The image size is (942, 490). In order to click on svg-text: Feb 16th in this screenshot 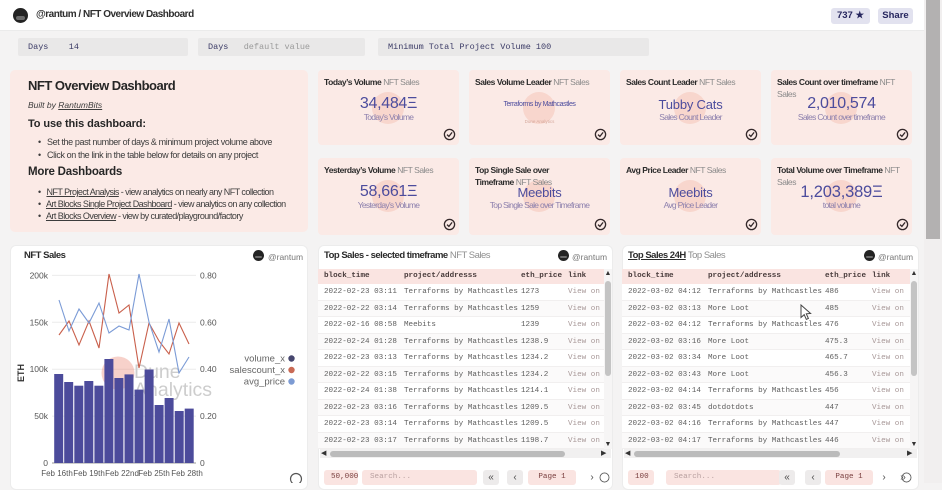, I will do `click(57, 473)`.